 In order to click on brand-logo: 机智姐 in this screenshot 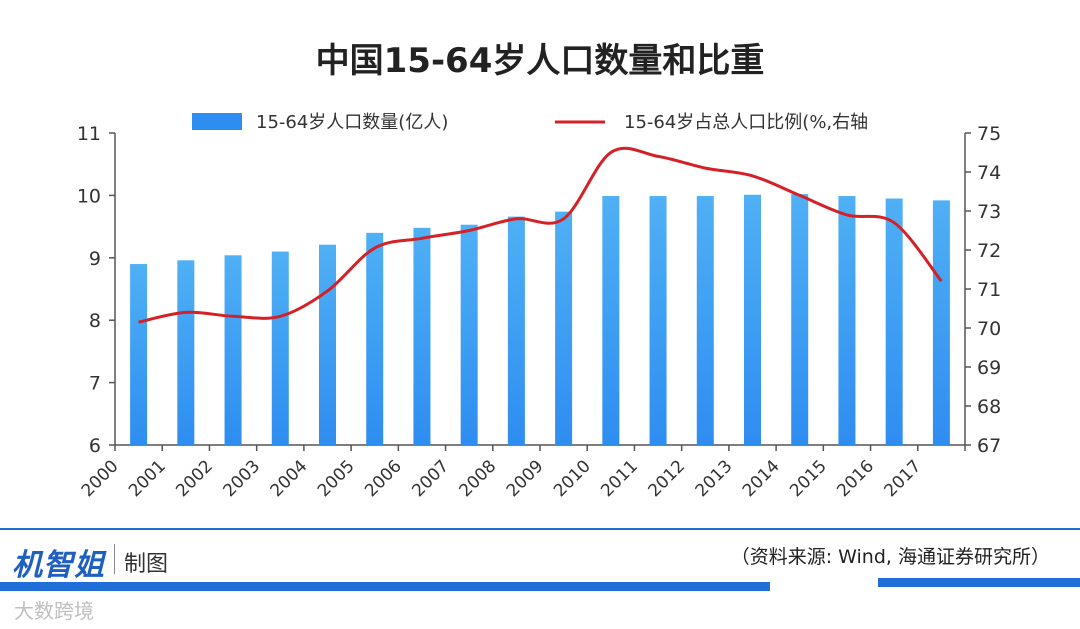, I will do `click(58, 565)`.